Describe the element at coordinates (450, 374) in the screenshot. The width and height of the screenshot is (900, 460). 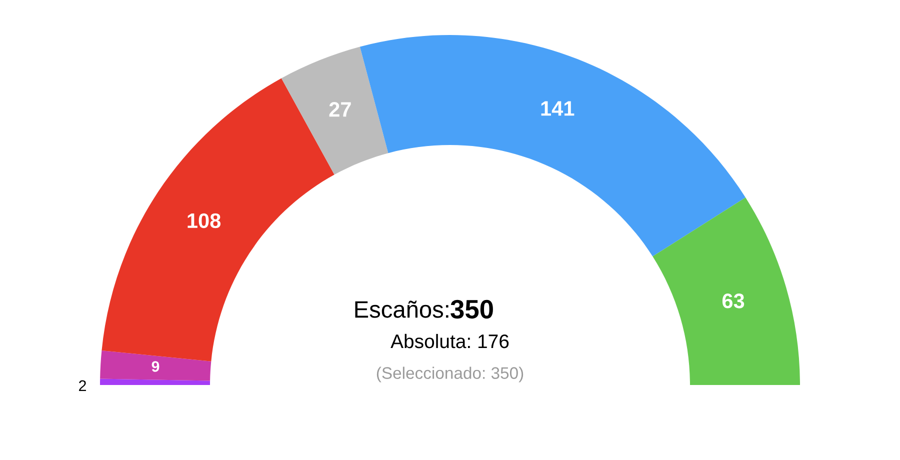
I see `text: (Seleccionado: 350)` at that location.